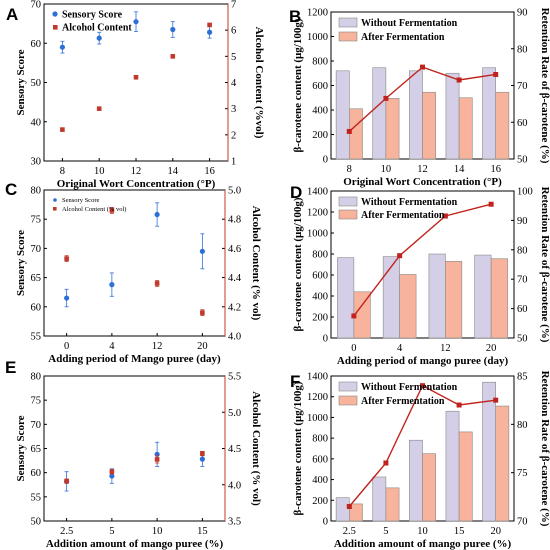 This screenshot has height=550, width=550. I want to click on panel-c-ytick-label: 60, so click(36, 307).